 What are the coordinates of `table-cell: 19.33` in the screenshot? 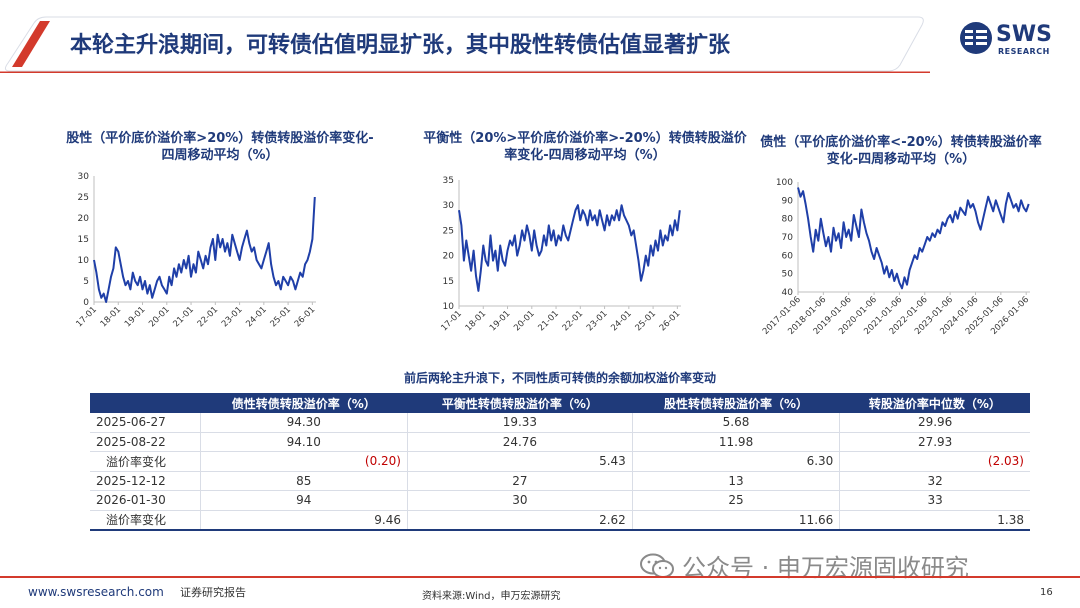 It's located at (520, 423).